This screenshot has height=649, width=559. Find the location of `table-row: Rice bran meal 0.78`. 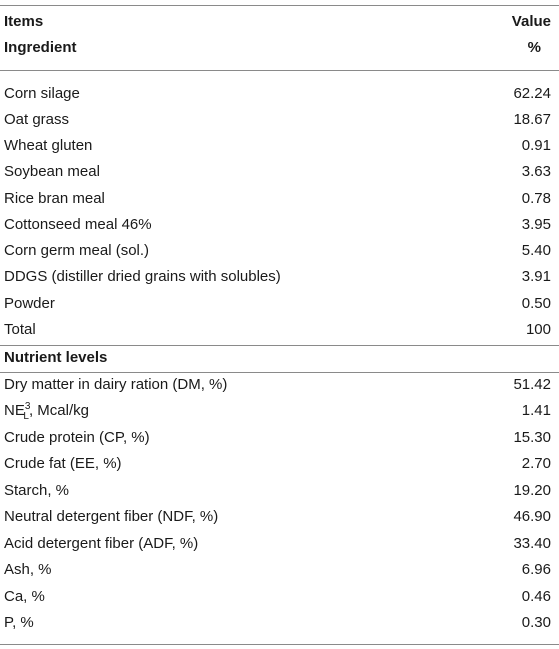

table-row: Rice bran meal 0.78 is located at coordinates (279, 199).